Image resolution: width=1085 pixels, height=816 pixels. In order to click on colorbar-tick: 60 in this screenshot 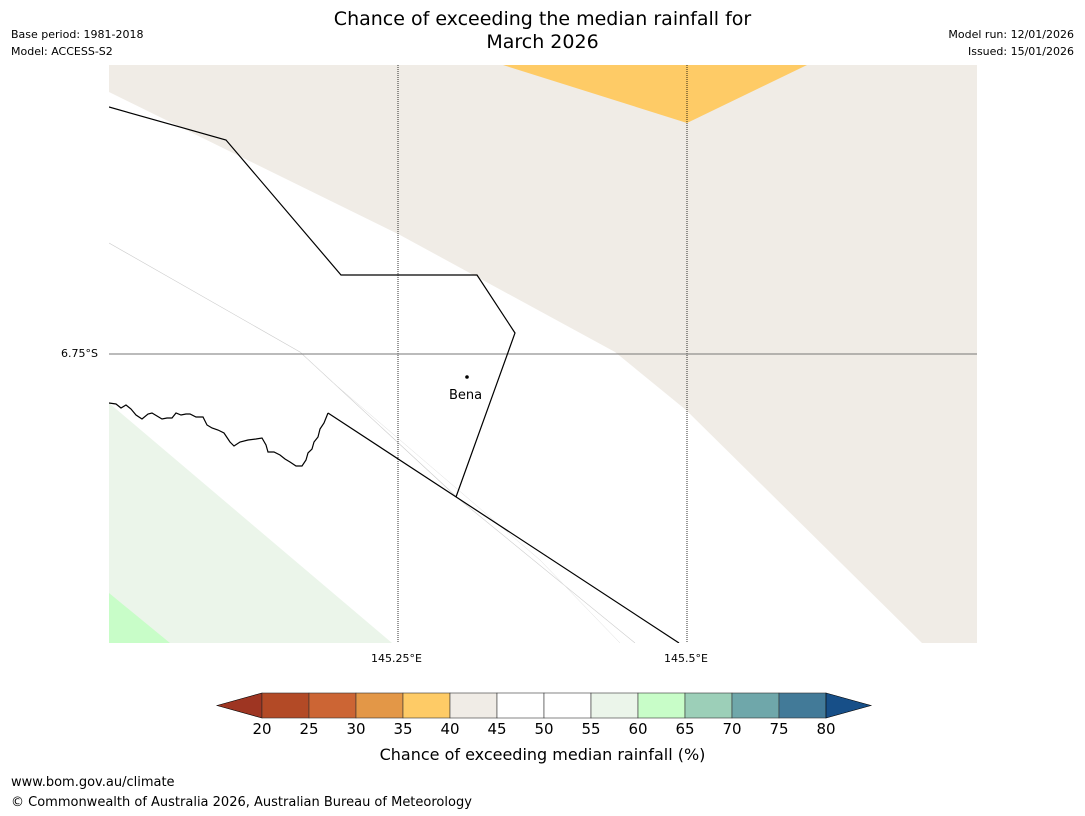, I will do `click(638, 729)`.